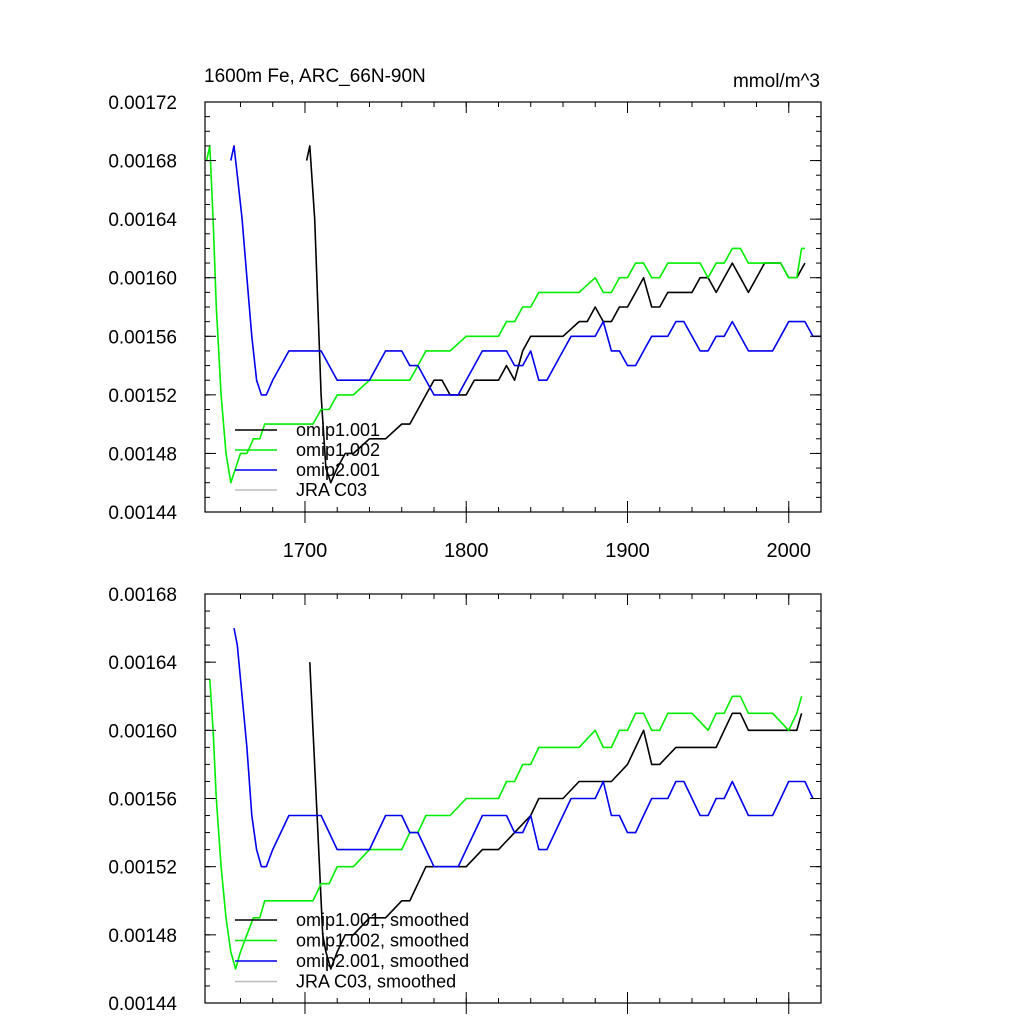  Describe the element at coordinates (338, 470) in the screenshot. I see `legend-label: omip2.001` at that location.